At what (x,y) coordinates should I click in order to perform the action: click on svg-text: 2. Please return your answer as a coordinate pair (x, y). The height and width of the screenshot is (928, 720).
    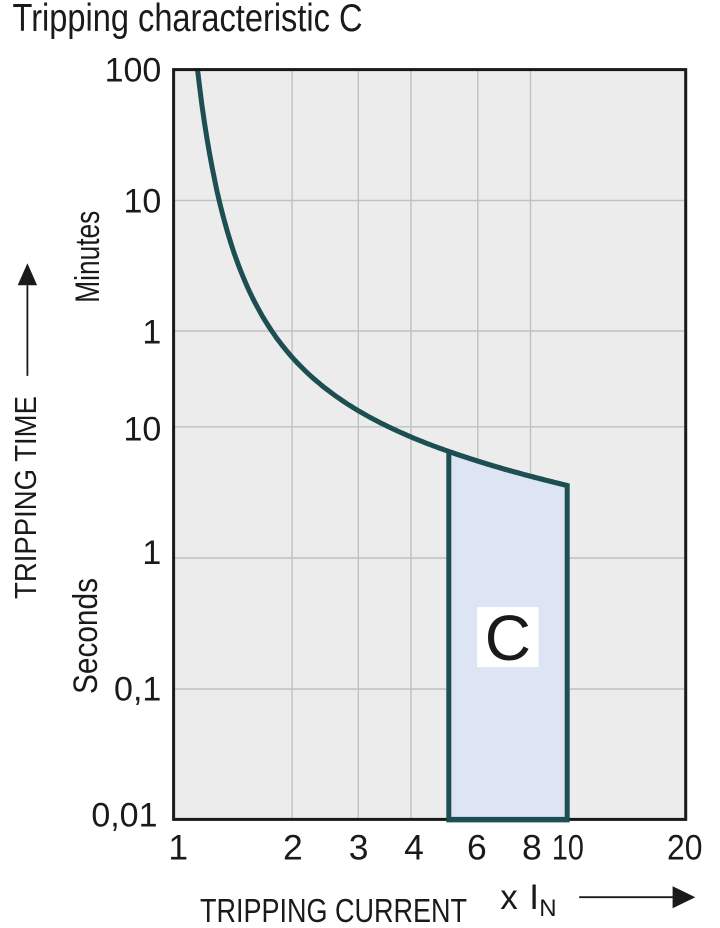
    Looking at the image, I should click on (293, 848).